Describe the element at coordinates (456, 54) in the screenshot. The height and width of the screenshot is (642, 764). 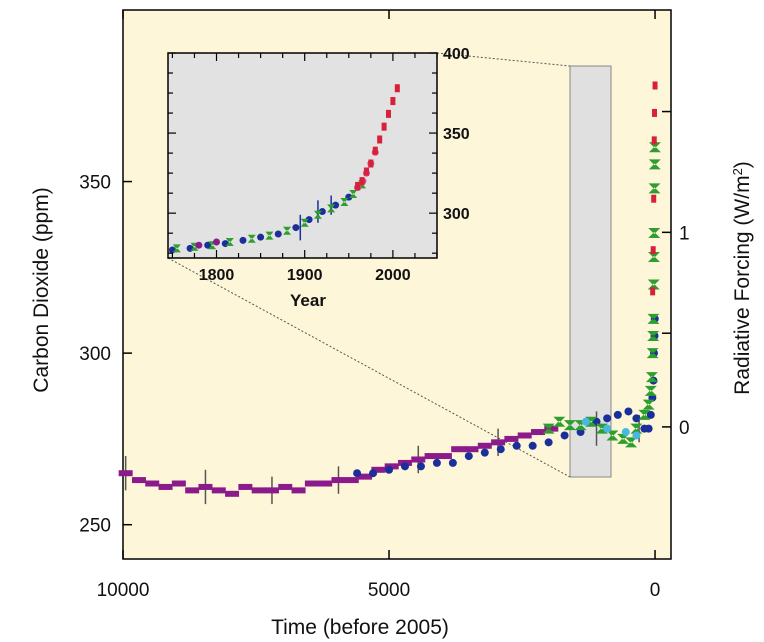
I see `inset-y-tick-label: 400` at that location.